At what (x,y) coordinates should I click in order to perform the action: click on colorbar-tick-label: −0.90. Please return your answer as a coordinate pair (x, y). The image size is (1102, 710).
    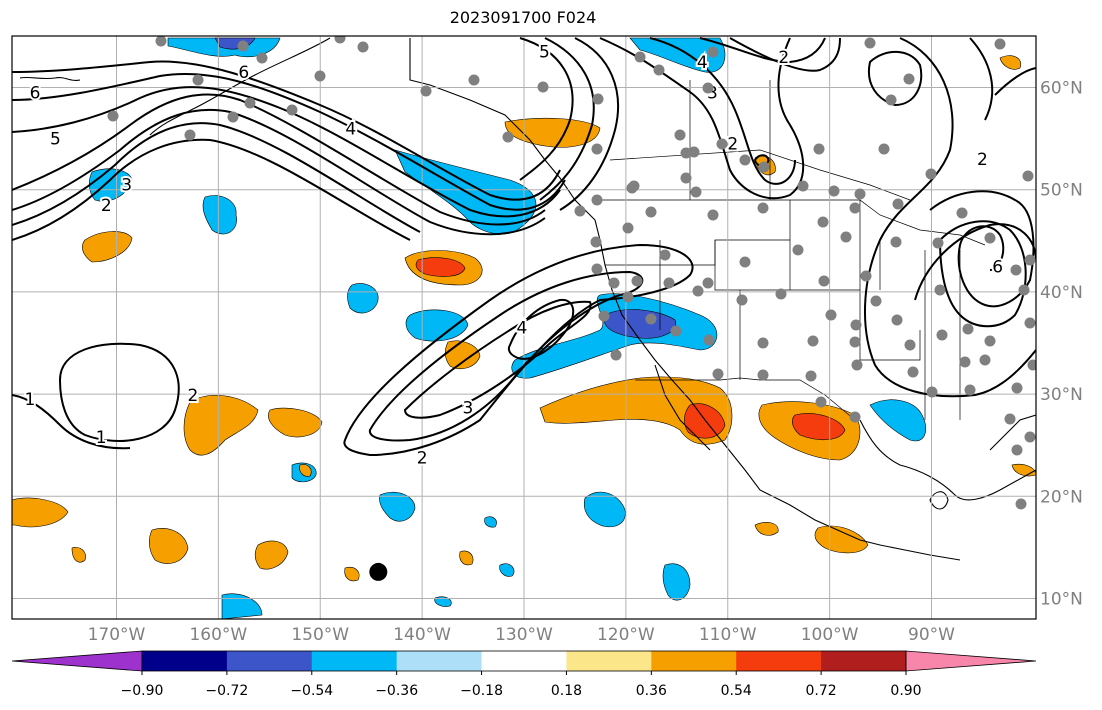
    Looking at the image, I should click on (142, 691).